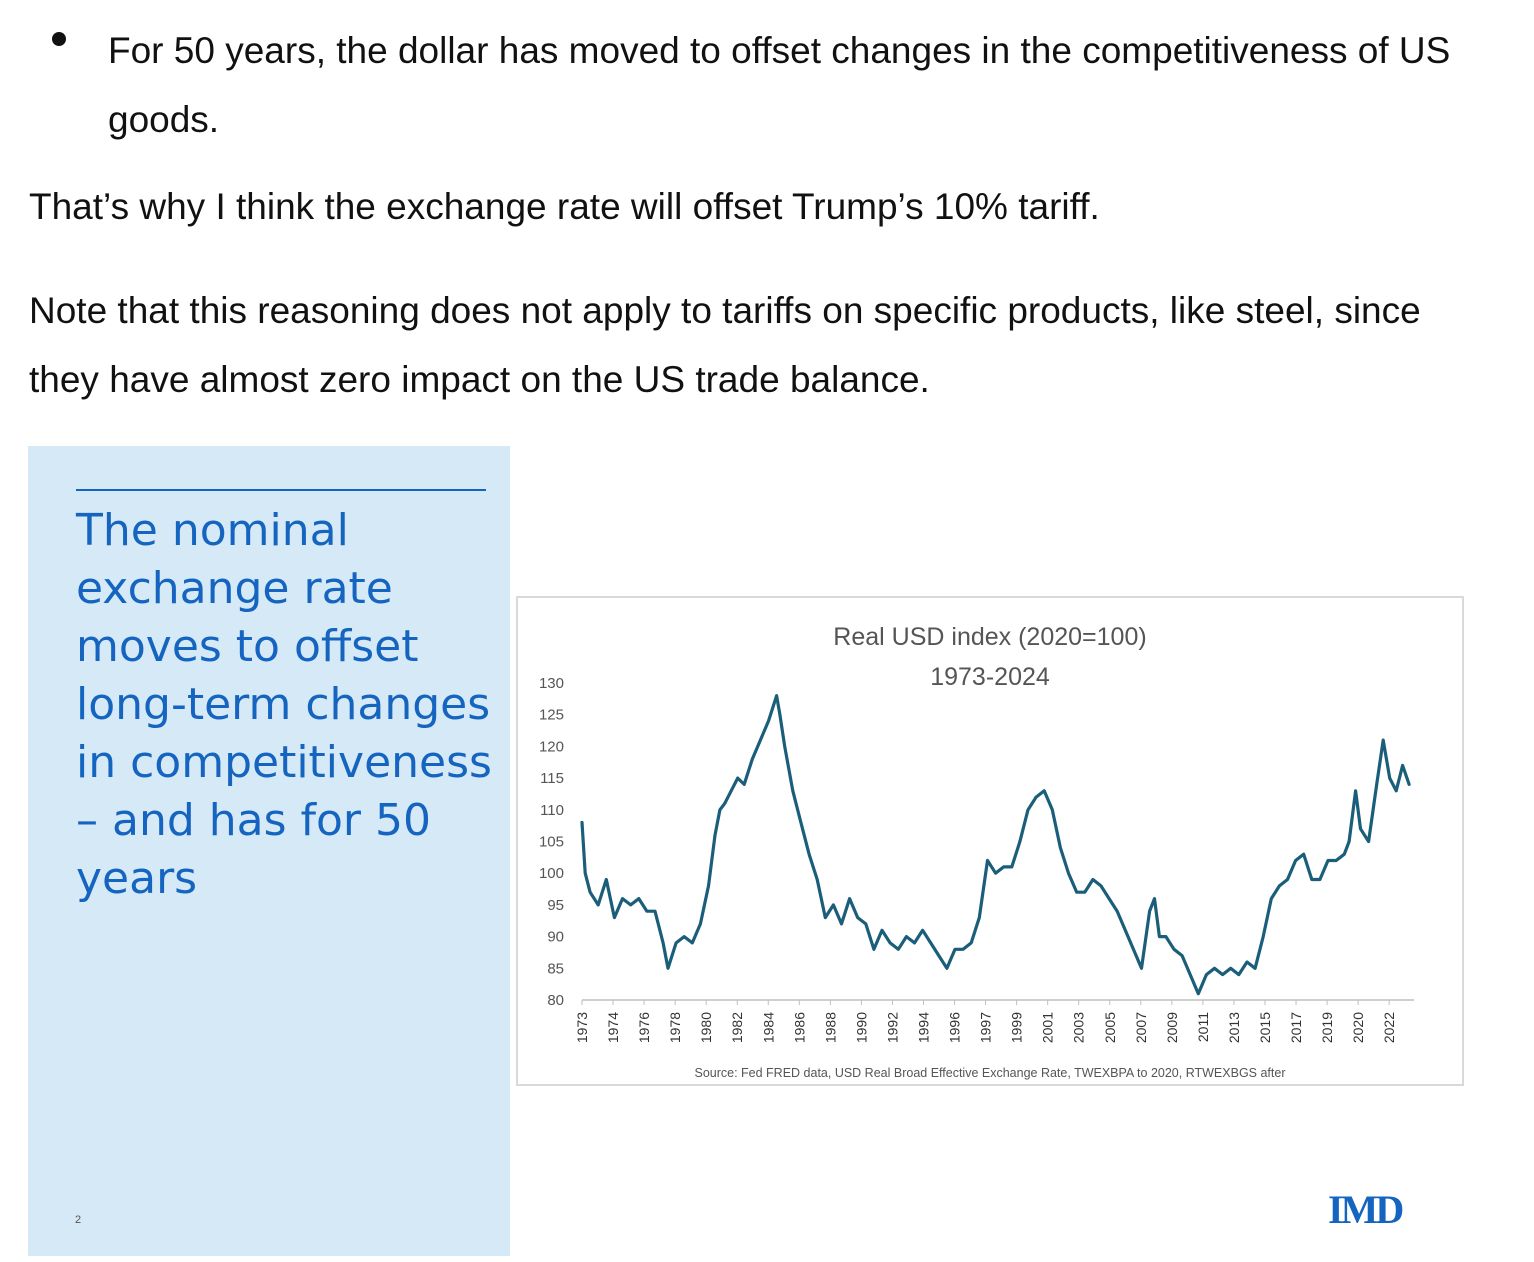 The width and height of the screenshot is (1534, 1262). Describe the element at coordinates (1265, 1027) in the screenshot. I see `x-tick-label: 2015` at that location.